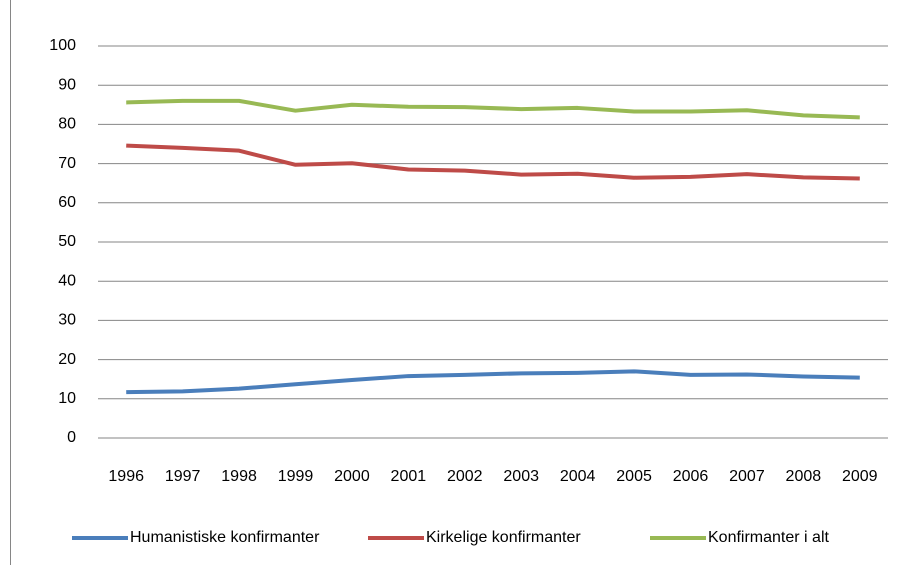  I want to click on x-tick-label: 2001, so click(409, 476).